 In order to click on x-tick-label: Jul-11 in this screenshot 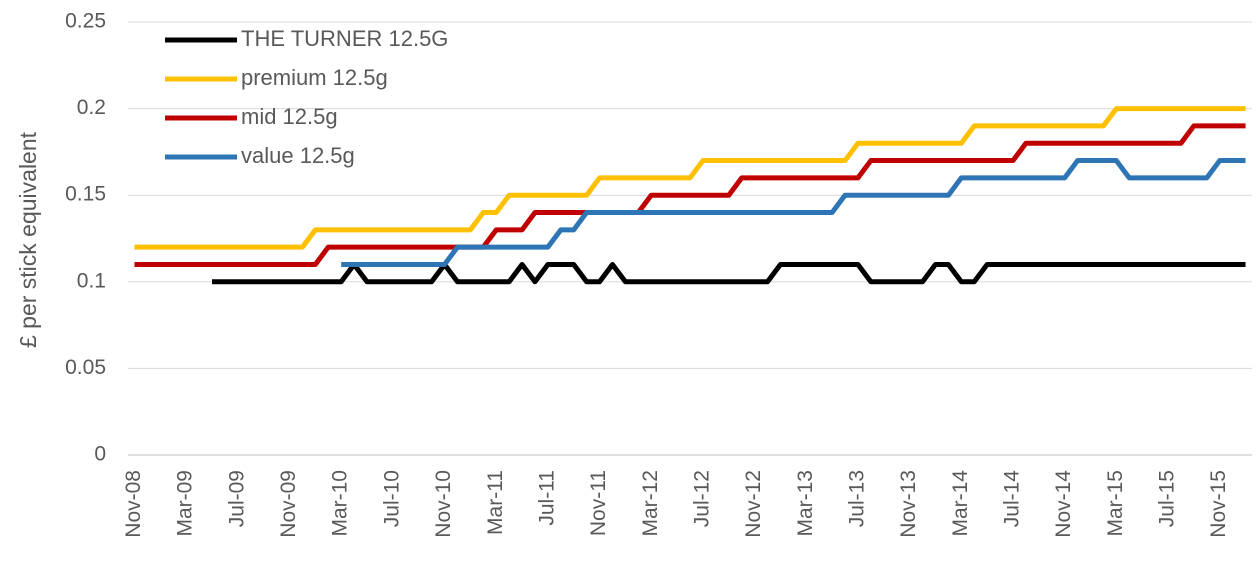, I will do `click(546, 498)`.